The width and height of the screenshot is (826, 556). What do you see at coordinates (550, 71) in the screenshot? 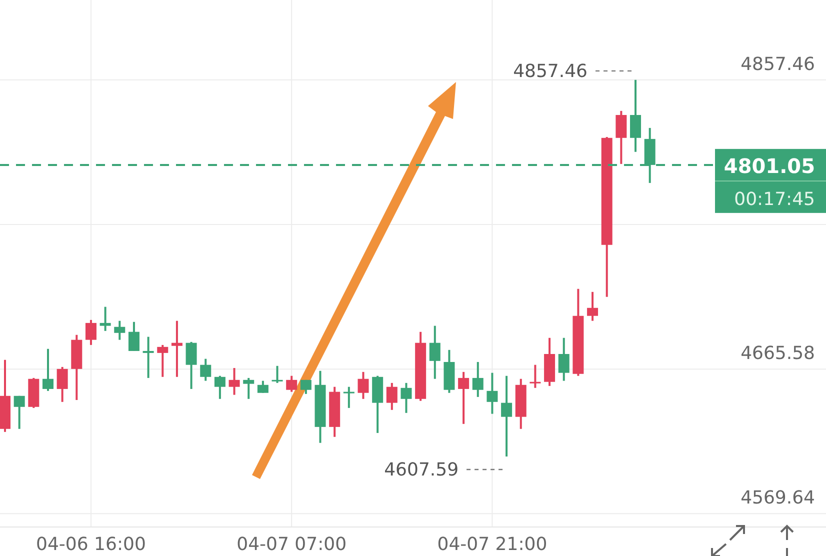
I see `annotation: 4857.46` at bounding box center [550, 71].